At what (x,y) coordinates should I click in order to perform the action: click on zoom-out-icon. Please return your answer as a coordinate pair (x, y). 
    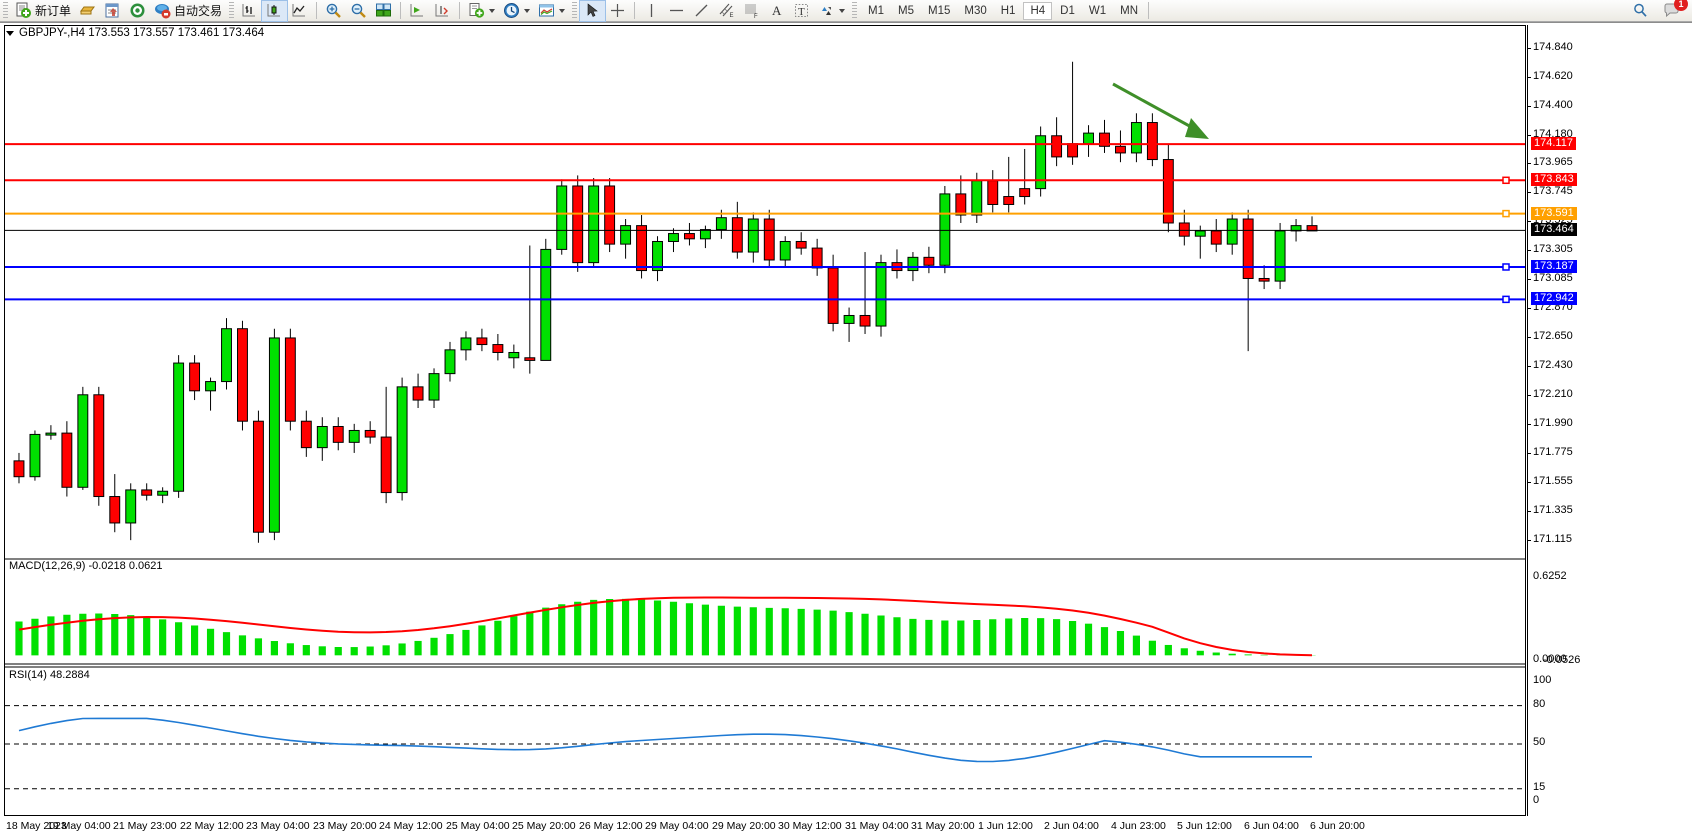
    Looking at the image, I should click on (358, 10).